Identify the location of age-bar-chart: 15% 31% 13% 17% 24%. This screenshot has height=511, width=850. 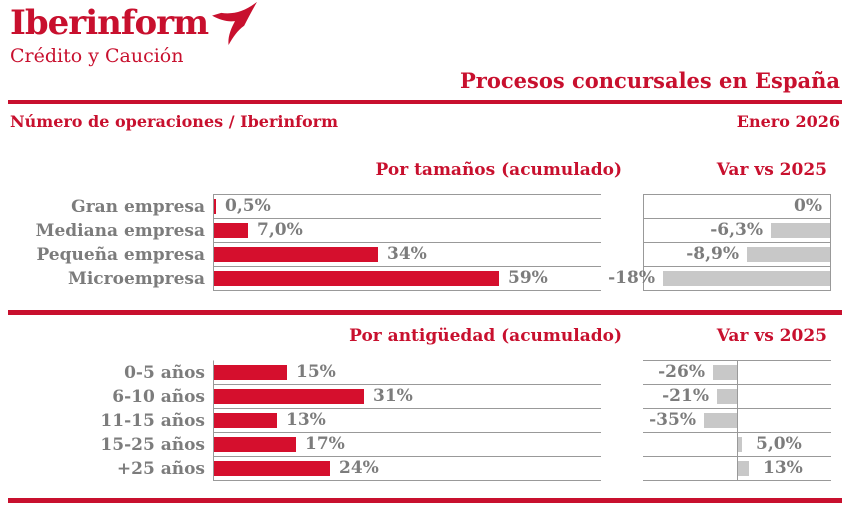
(407, 420).